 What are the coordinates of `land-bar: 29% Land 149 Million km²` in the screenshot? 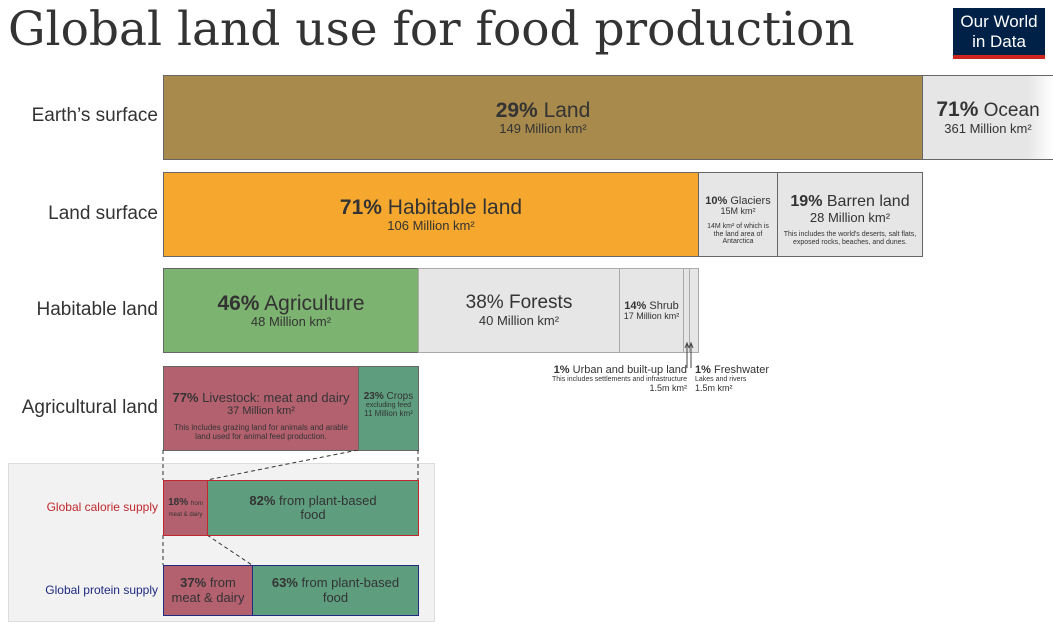 It's located at (543, 117).